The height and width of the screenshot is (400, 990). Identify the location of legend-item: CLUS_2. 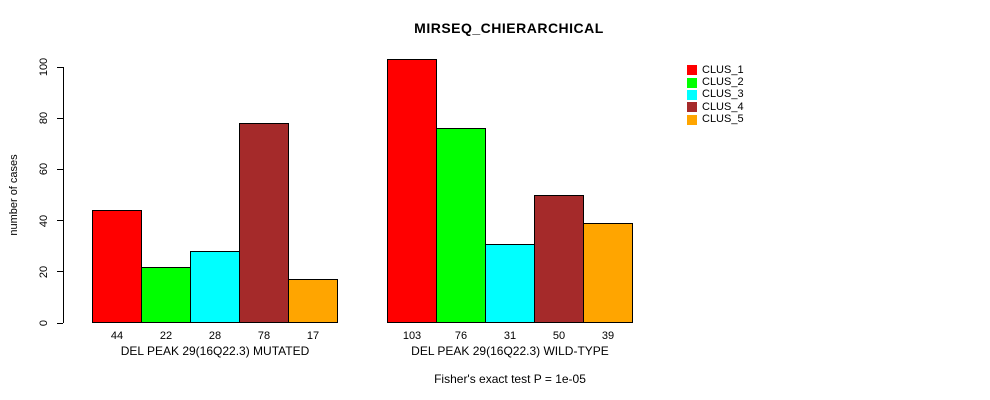
(715, 82).